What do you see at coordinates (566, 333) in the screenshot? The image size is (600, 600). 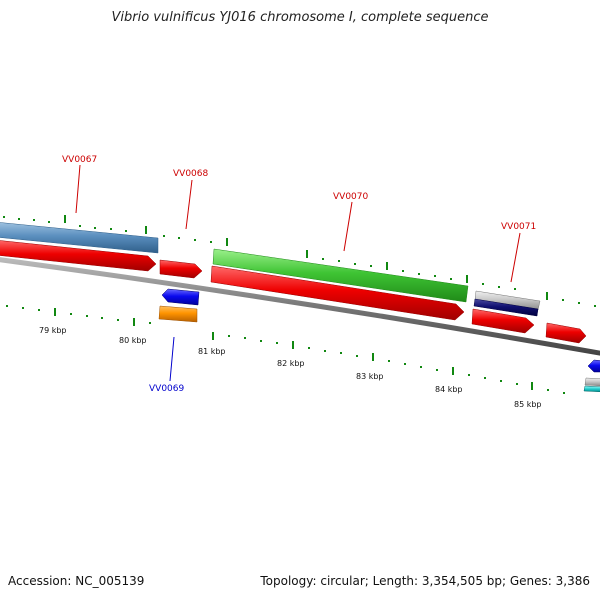 I see `gene-forward-right-b` at bounding box center [566, 333].